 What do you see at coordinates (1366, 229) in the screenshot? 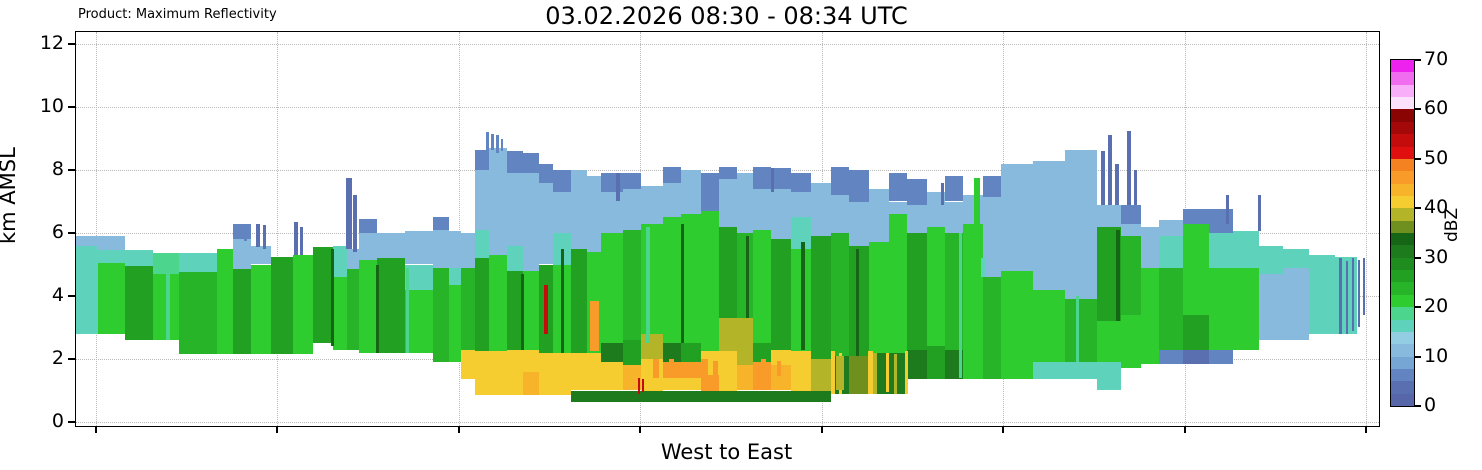
I see `grid-line-vertical` at bounding box center [1366, 229].